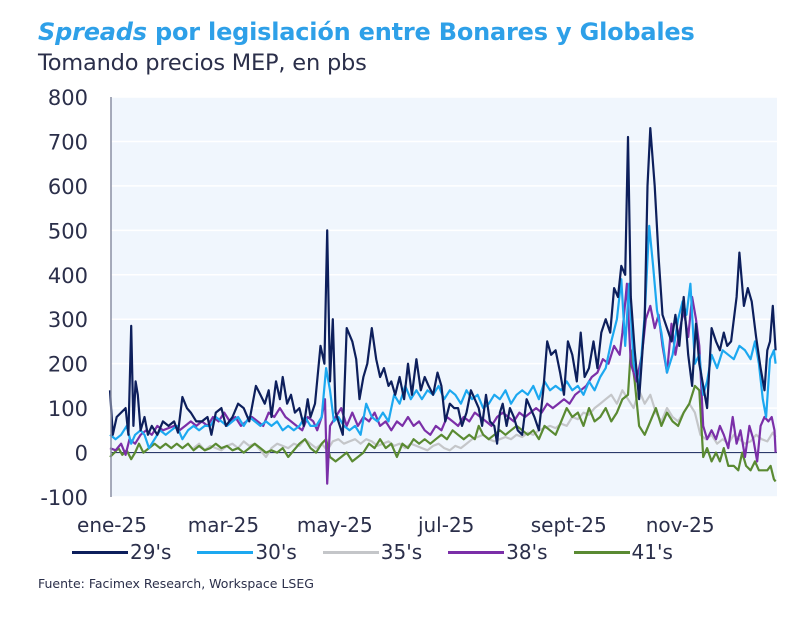  Describe the element at coordinates (68, 187) in the screenshot. I see `y-tick-label: 600` at that location.